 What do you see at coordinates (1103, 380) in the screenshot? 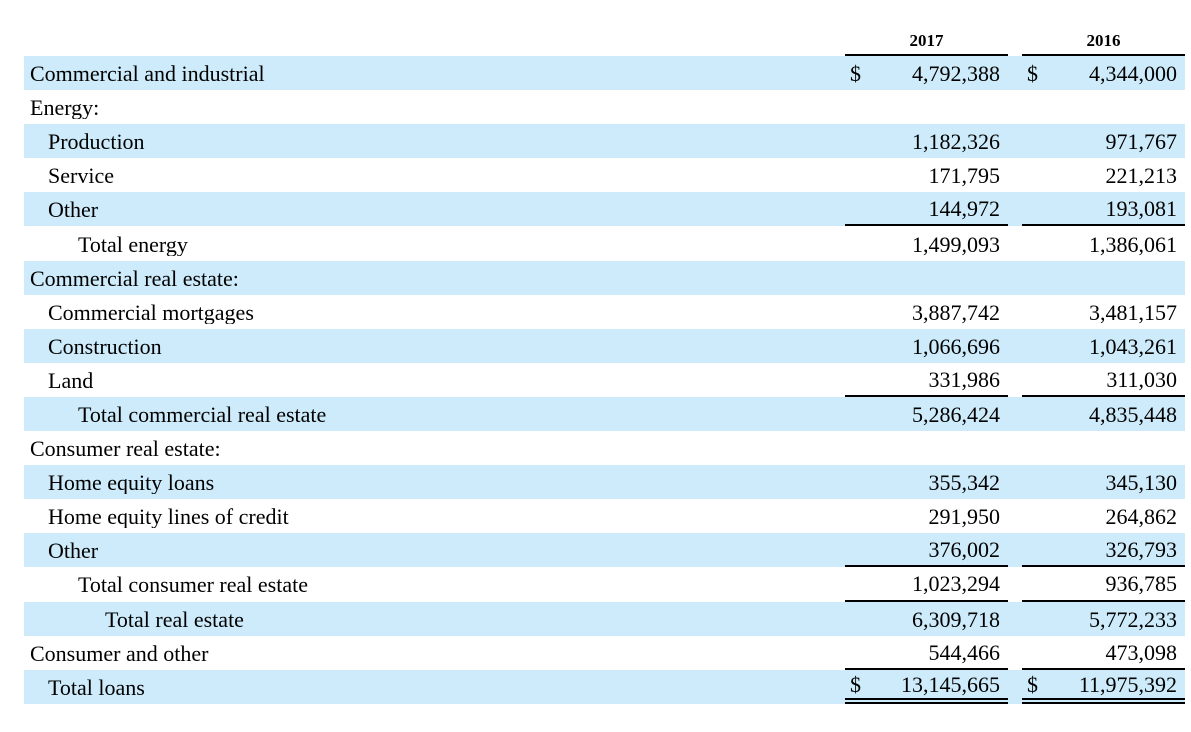
I see `value-cell-2016: 311,030` at bounding box center [1103, 380].